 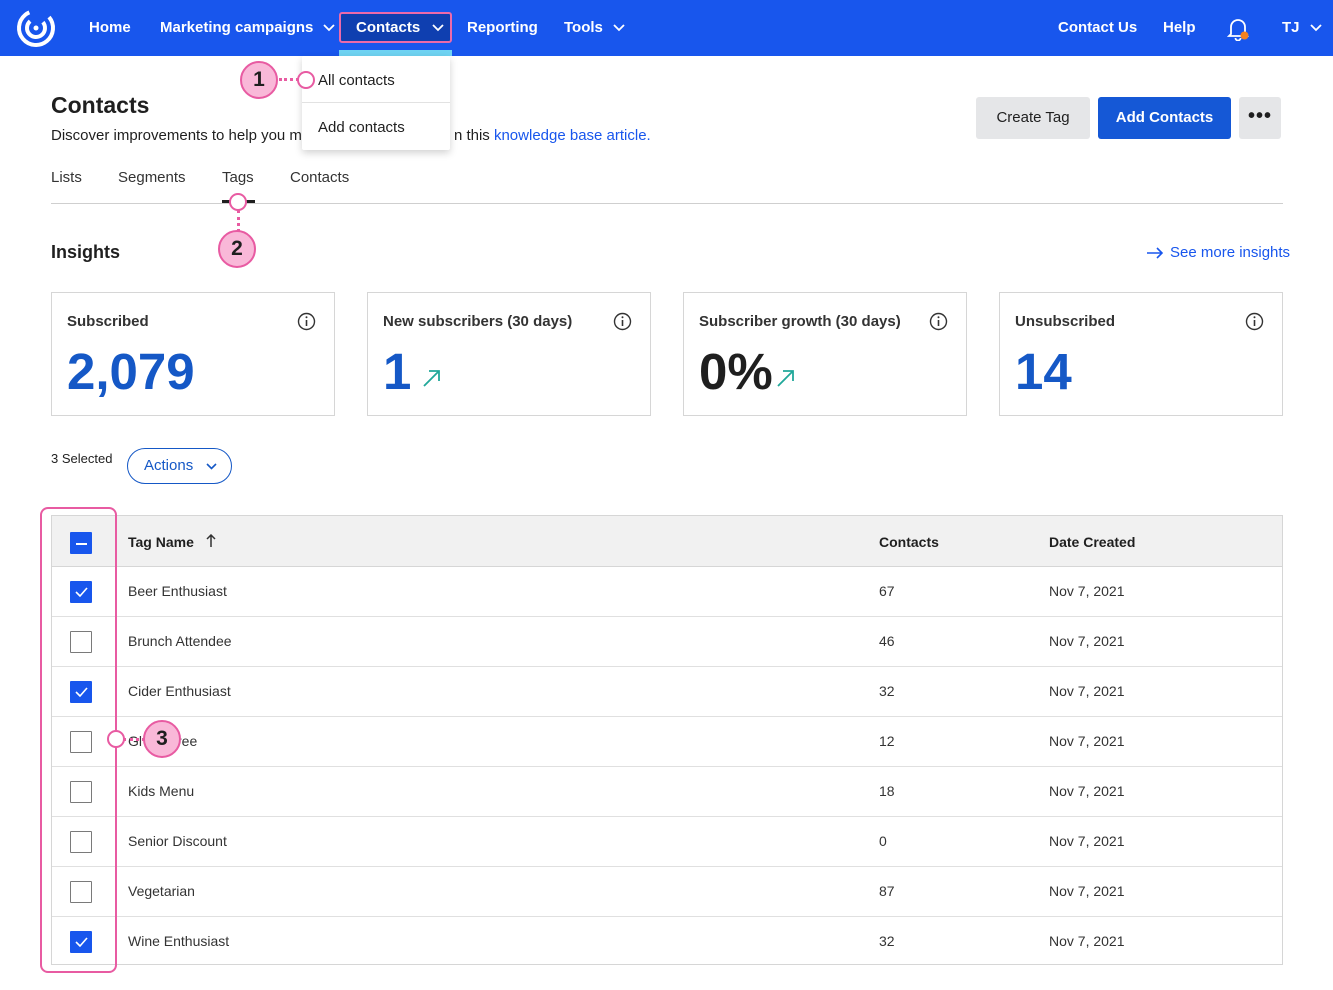 I want to click on nav-contacts: Contacts, so click(x=395, y=27).